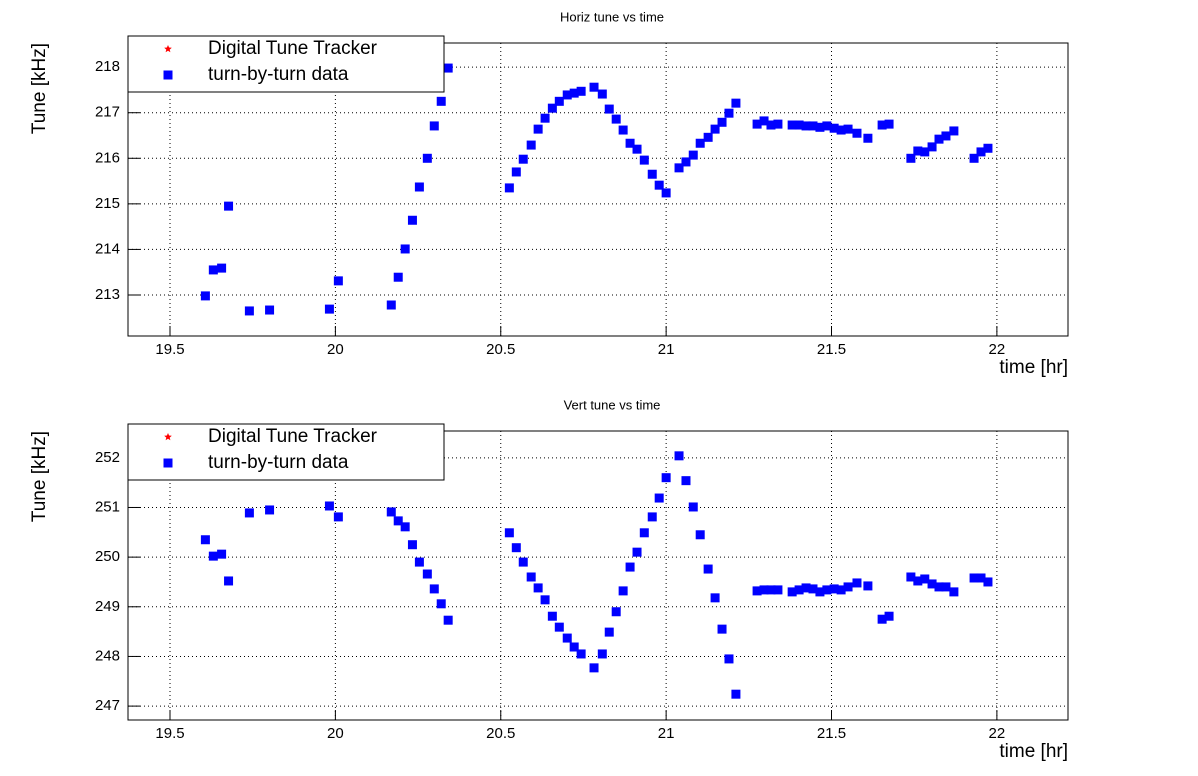 The image size is (1198, 776). I want to click on y-tick-label: 213, so click(107, 294).